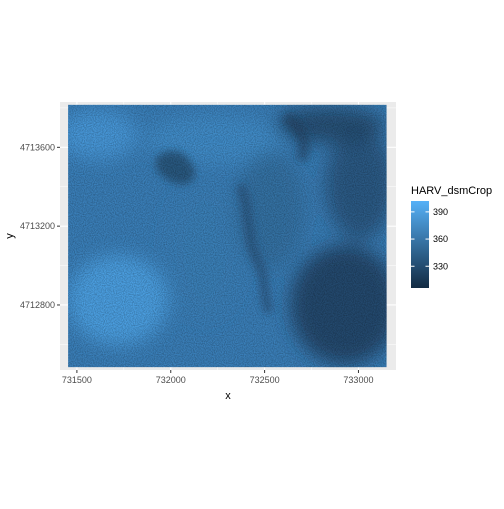  What do you see at coordinates (451, 191) in the screenshot?
I see `legend-title: HARV_dsmCrop` at bounding box center [451, 191].